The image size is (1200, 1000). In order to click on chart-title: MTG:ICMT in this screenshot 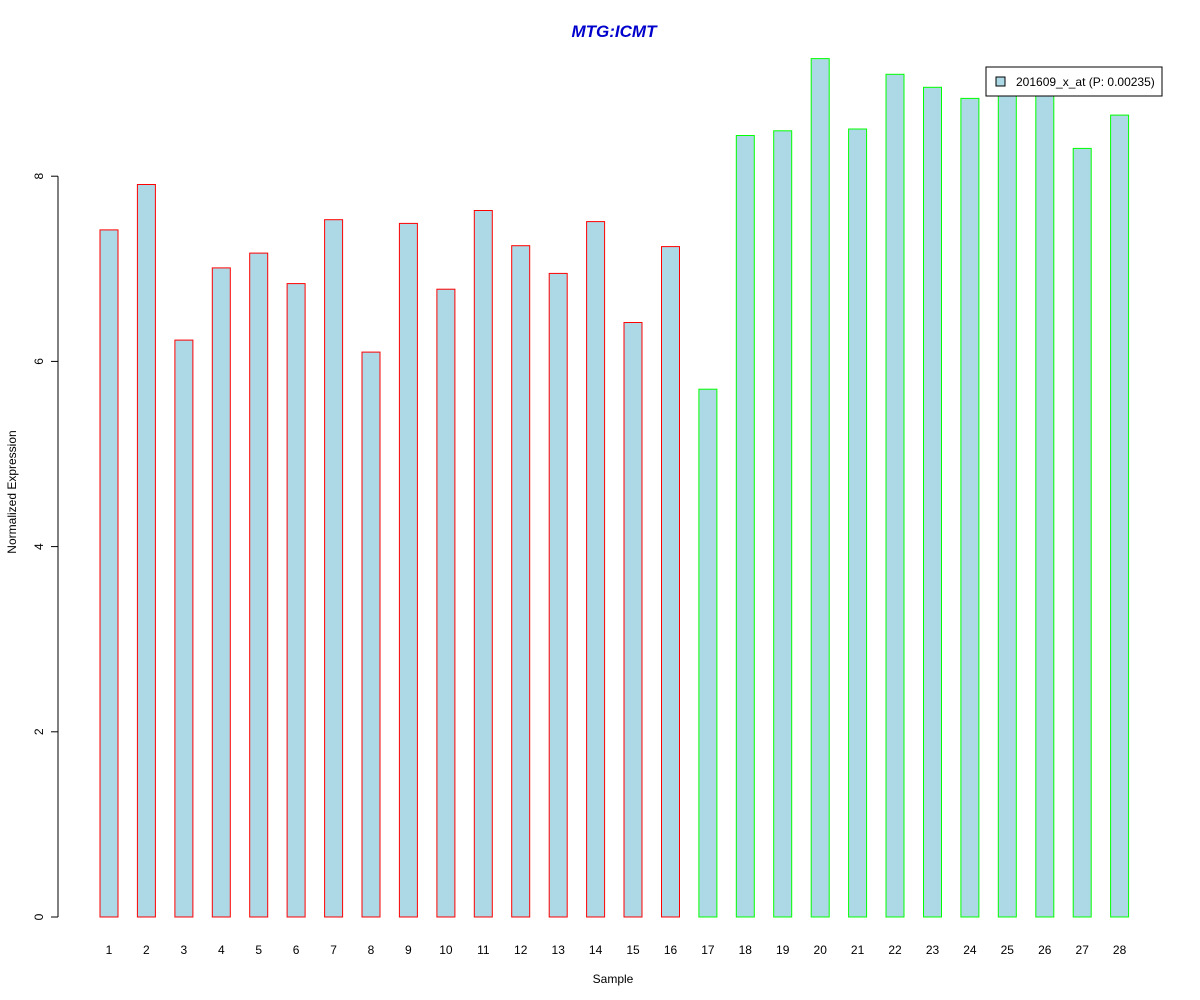, I will do `click(615, 31)`.